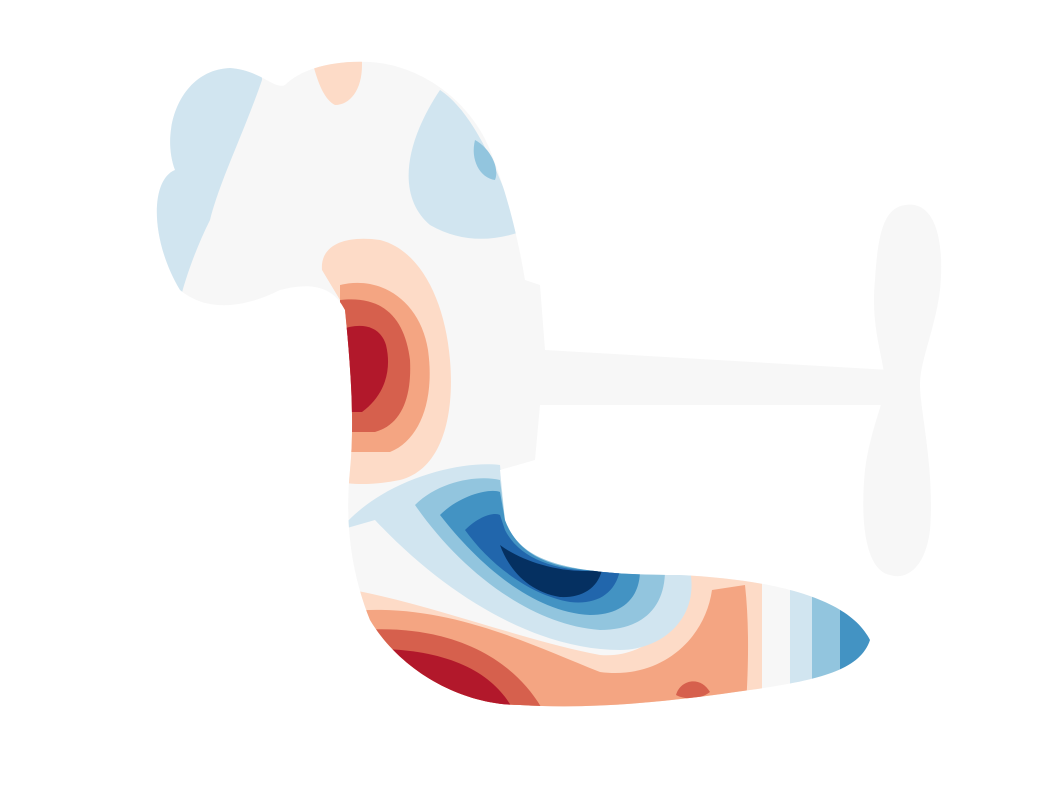 The image size is (1061, 796). Describe the element at coordinates (902, 390) in the screenshot. I see `propeller` at that location.